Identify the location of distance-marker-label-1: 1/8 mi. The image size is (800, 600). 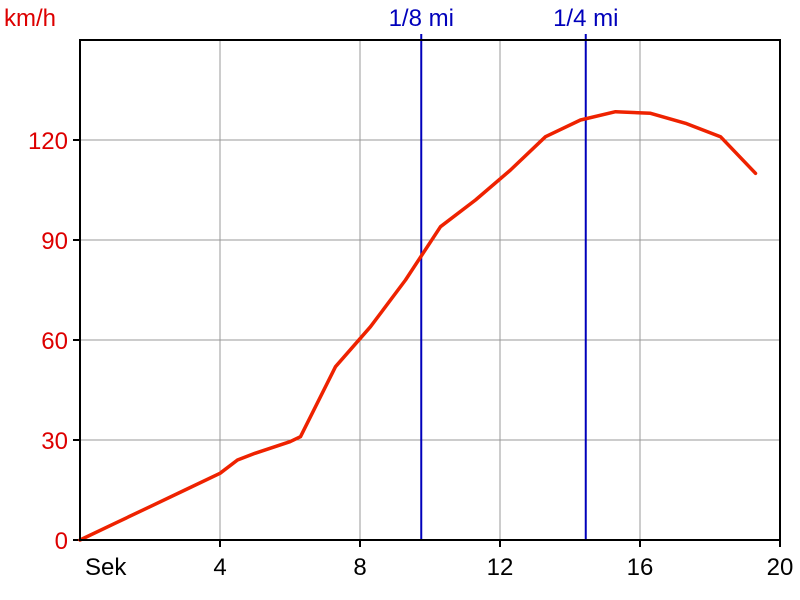
(421, 18).